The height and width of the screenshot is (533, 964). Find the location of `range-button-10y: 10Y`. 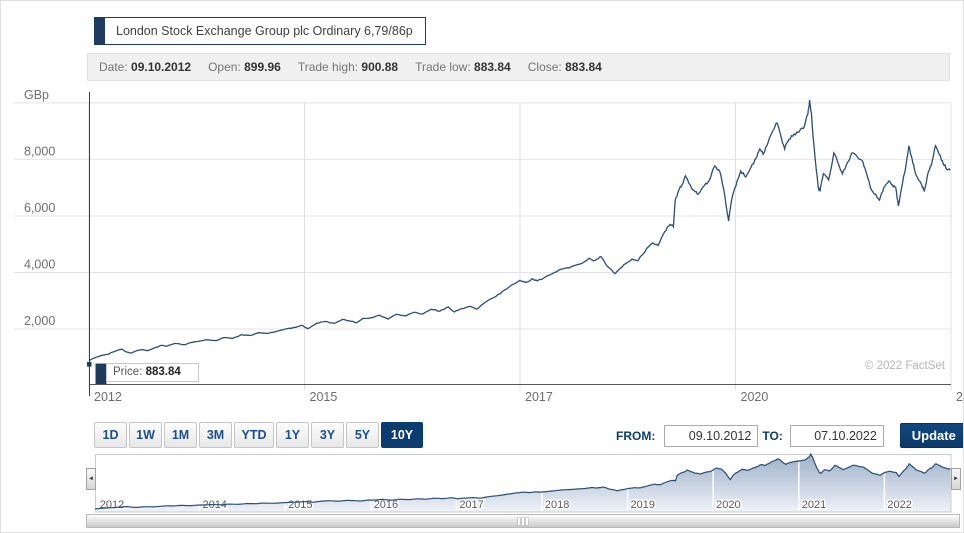

range-button-10y: 10Y is located at coordinates (402, 435).